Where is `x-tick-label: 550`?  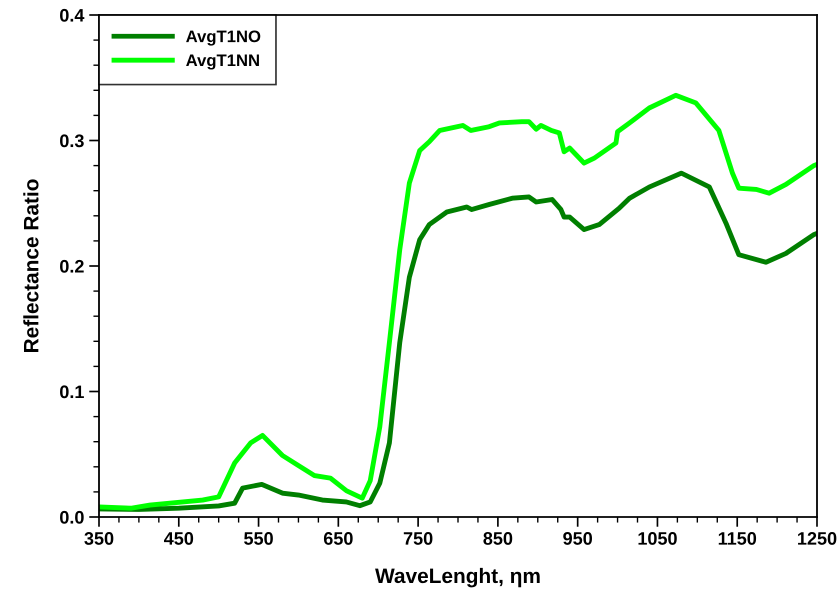 x-tick-label: 550 is located at coordinates (258, 538).